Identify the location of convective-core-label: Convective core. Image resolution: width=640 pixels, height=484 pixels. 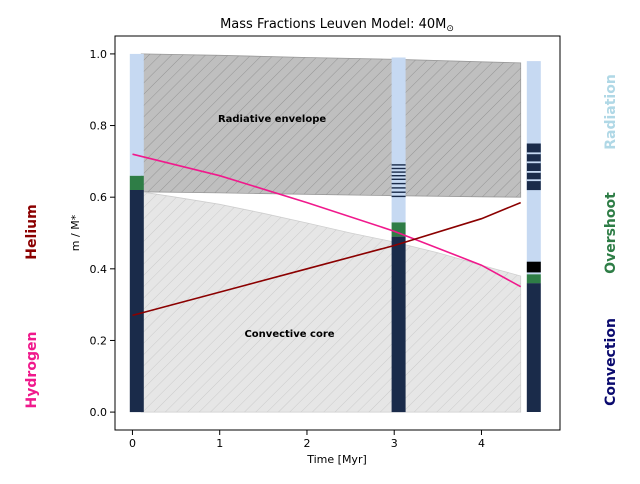
(289, 334).